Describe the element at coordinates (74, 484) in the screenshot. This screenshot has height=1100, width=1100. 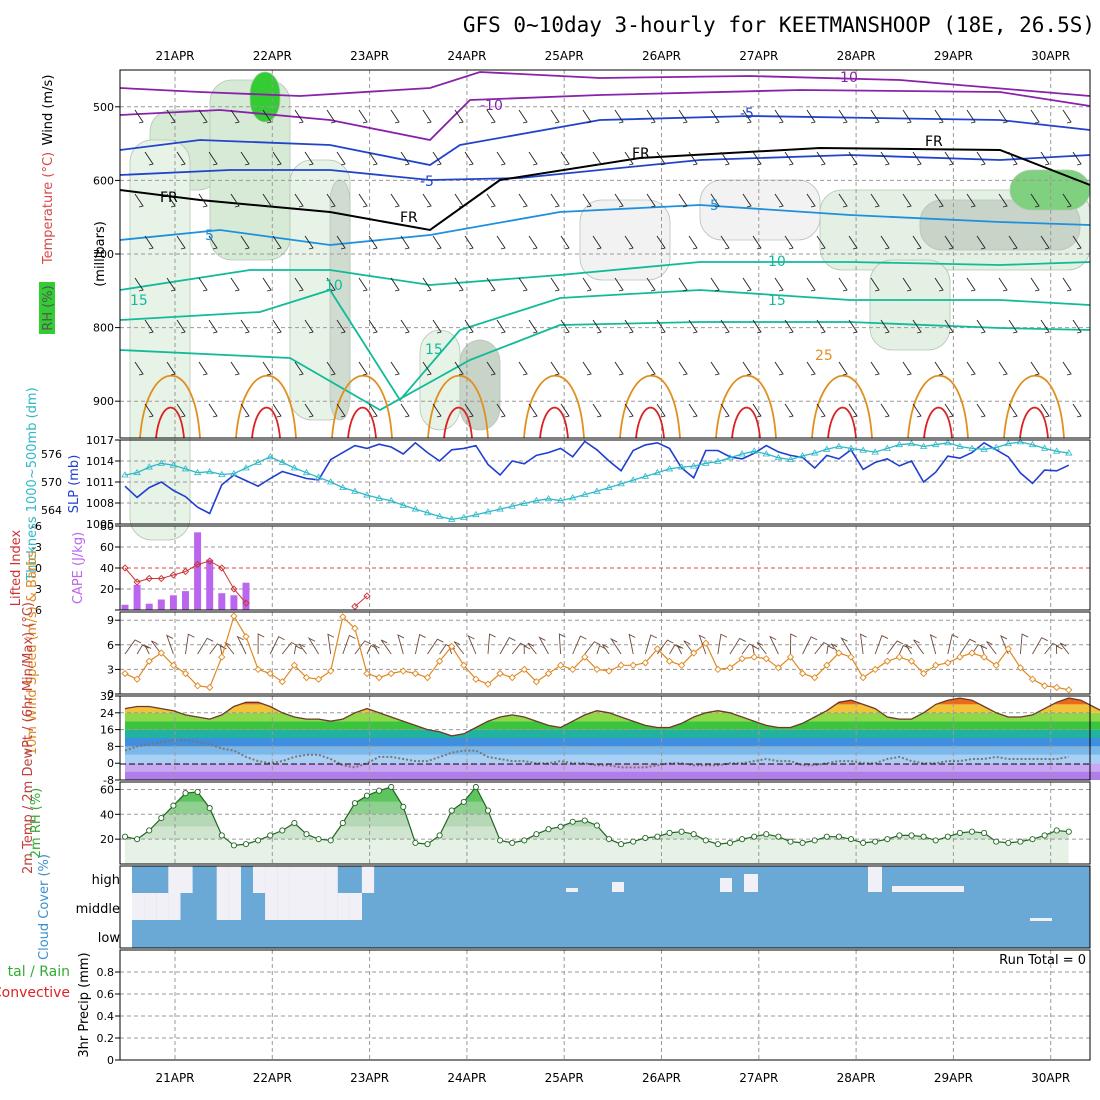
I see `slp-axis-label: SLP (mb)` at that location.